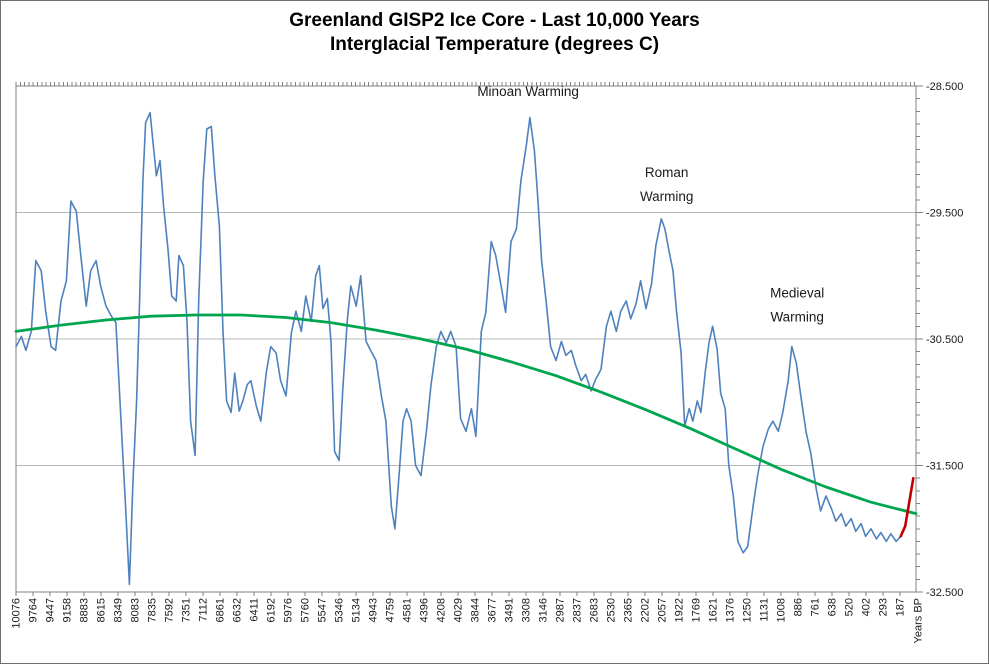  What do you see at coordinates (944, 466) in the screenshot?
I see `svg-text: -31.500` at bounding box center [944, 466].